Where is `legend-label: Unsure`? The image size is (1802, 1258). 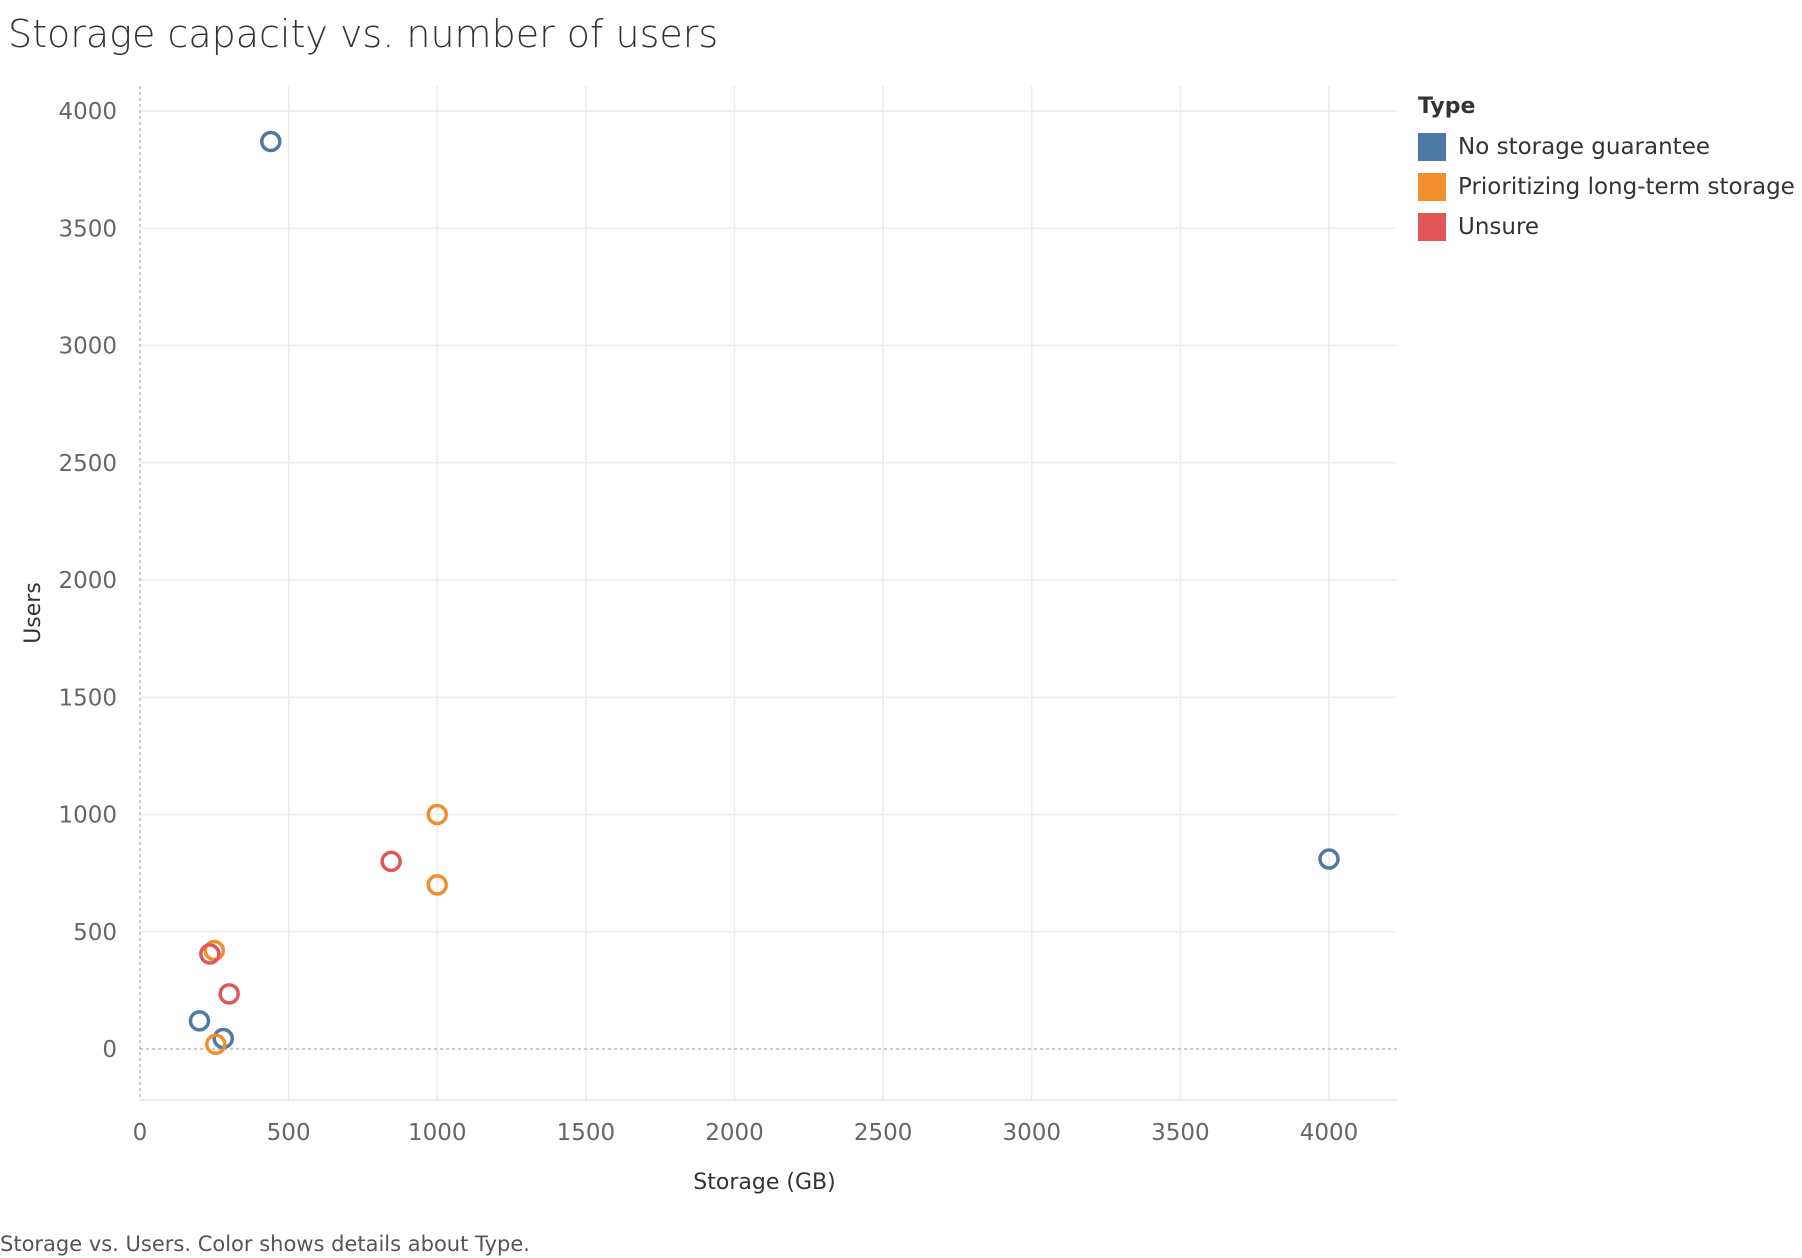 legend-label: Unsure is located at coordinates (1499, 227).